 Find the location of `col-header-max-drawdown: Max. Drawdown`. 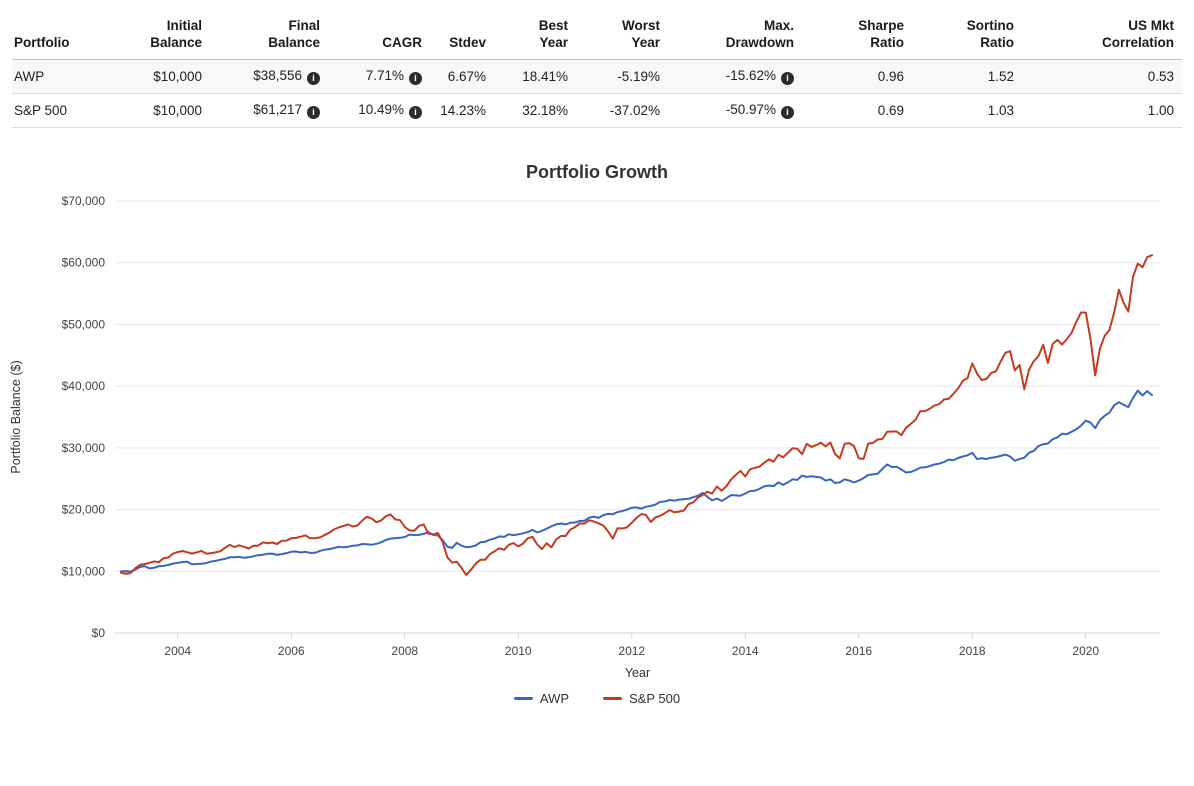

col-header-max-drawdown: Max. Drawdown is located at coordinates (735, 34).